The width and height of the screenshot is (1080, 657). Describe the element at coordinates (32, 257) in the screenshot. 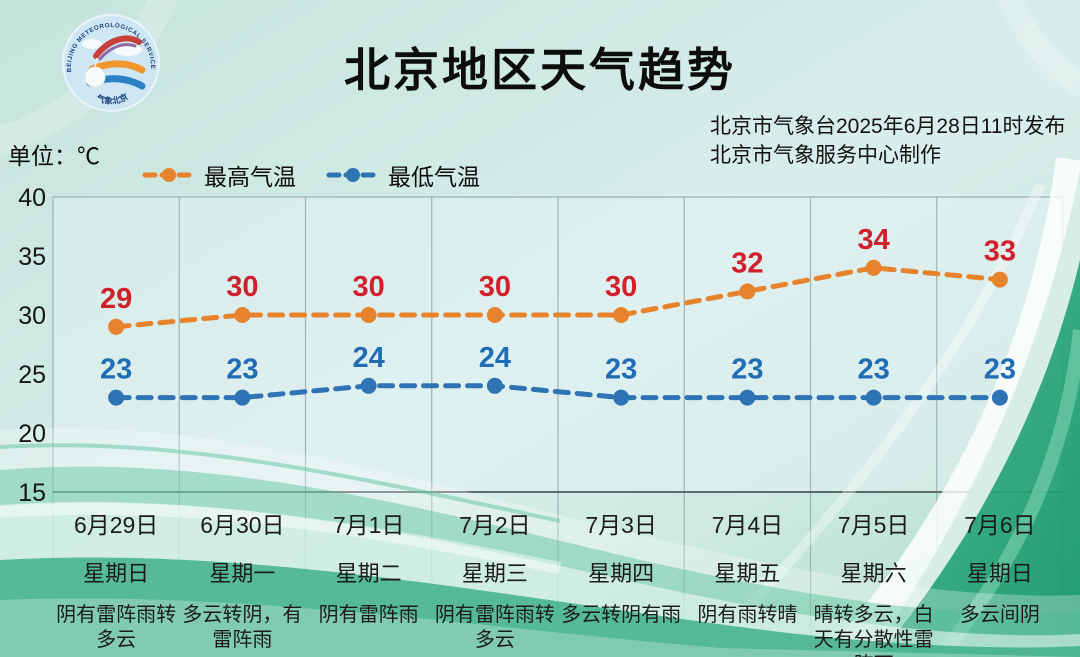

I see `y-axis-tick-label: 35` at that location.